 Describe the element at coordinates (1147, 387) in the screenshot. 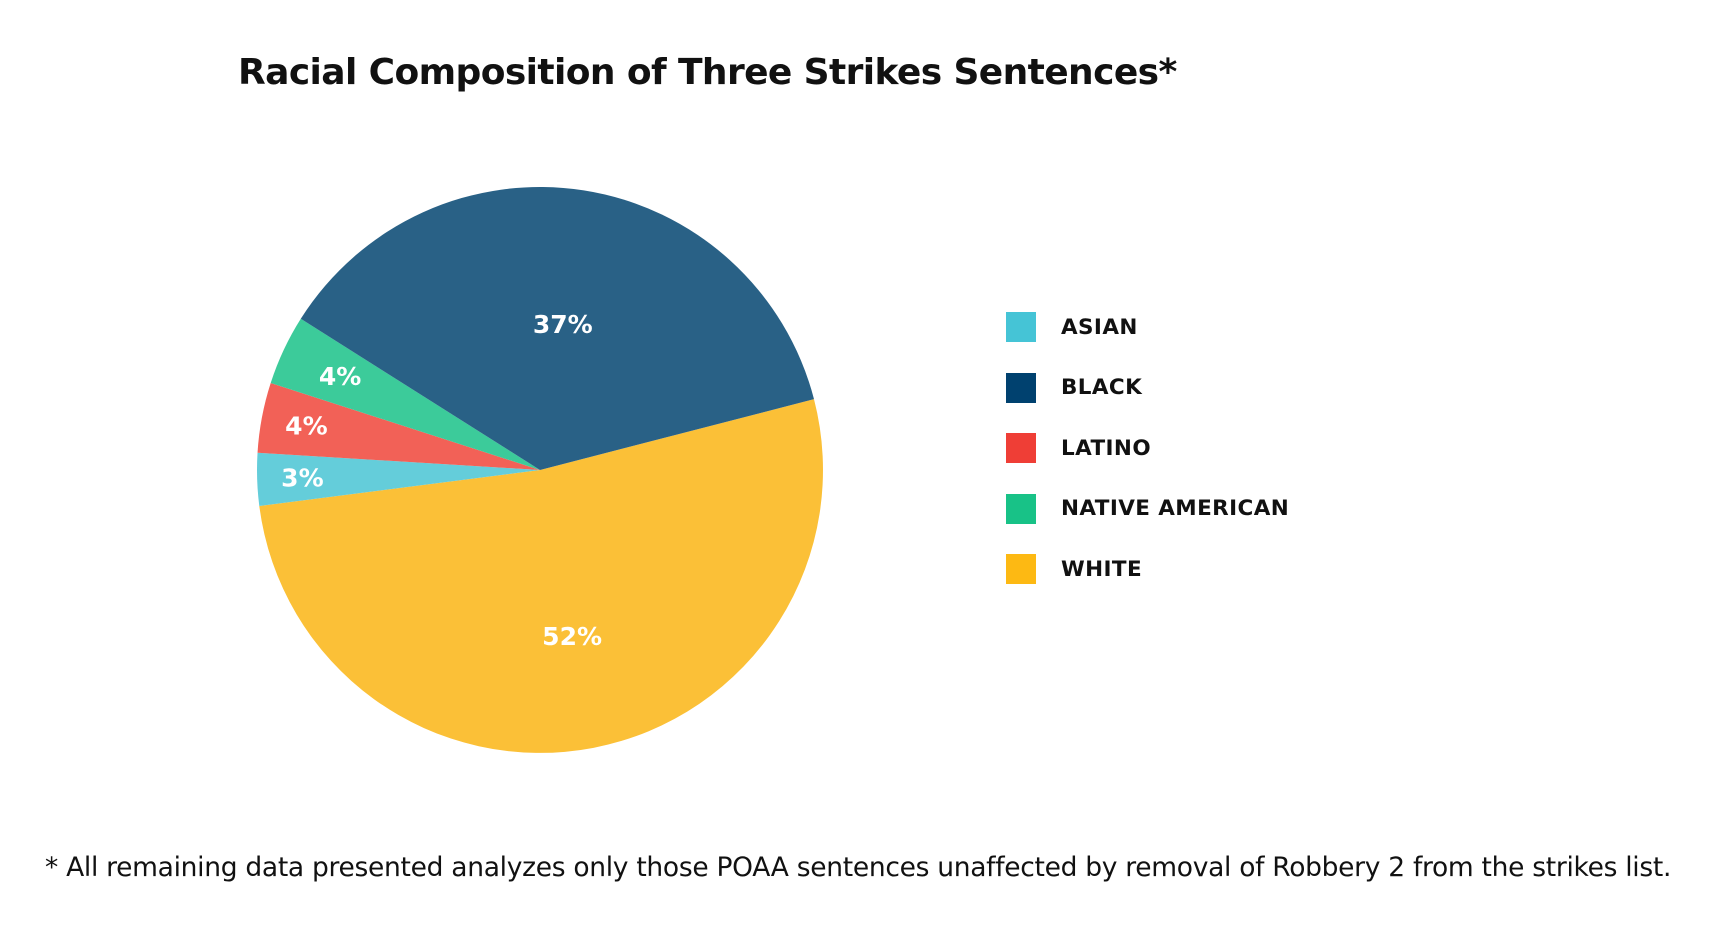

I see `legend-item-black: BLACK` at that location.